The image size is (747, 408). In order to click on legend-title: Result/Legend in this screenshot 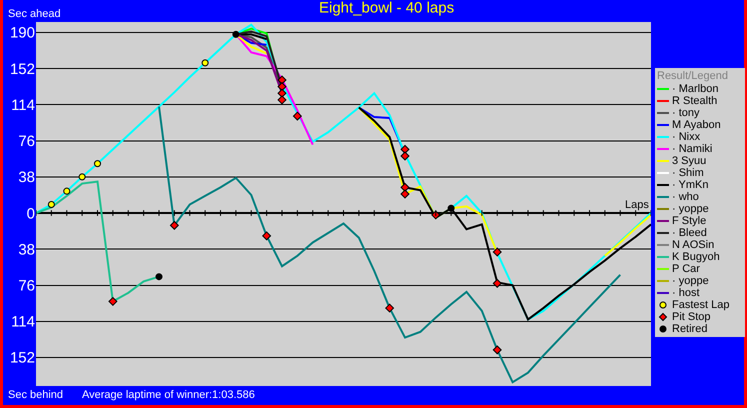, I will do `click(693, 76)`.